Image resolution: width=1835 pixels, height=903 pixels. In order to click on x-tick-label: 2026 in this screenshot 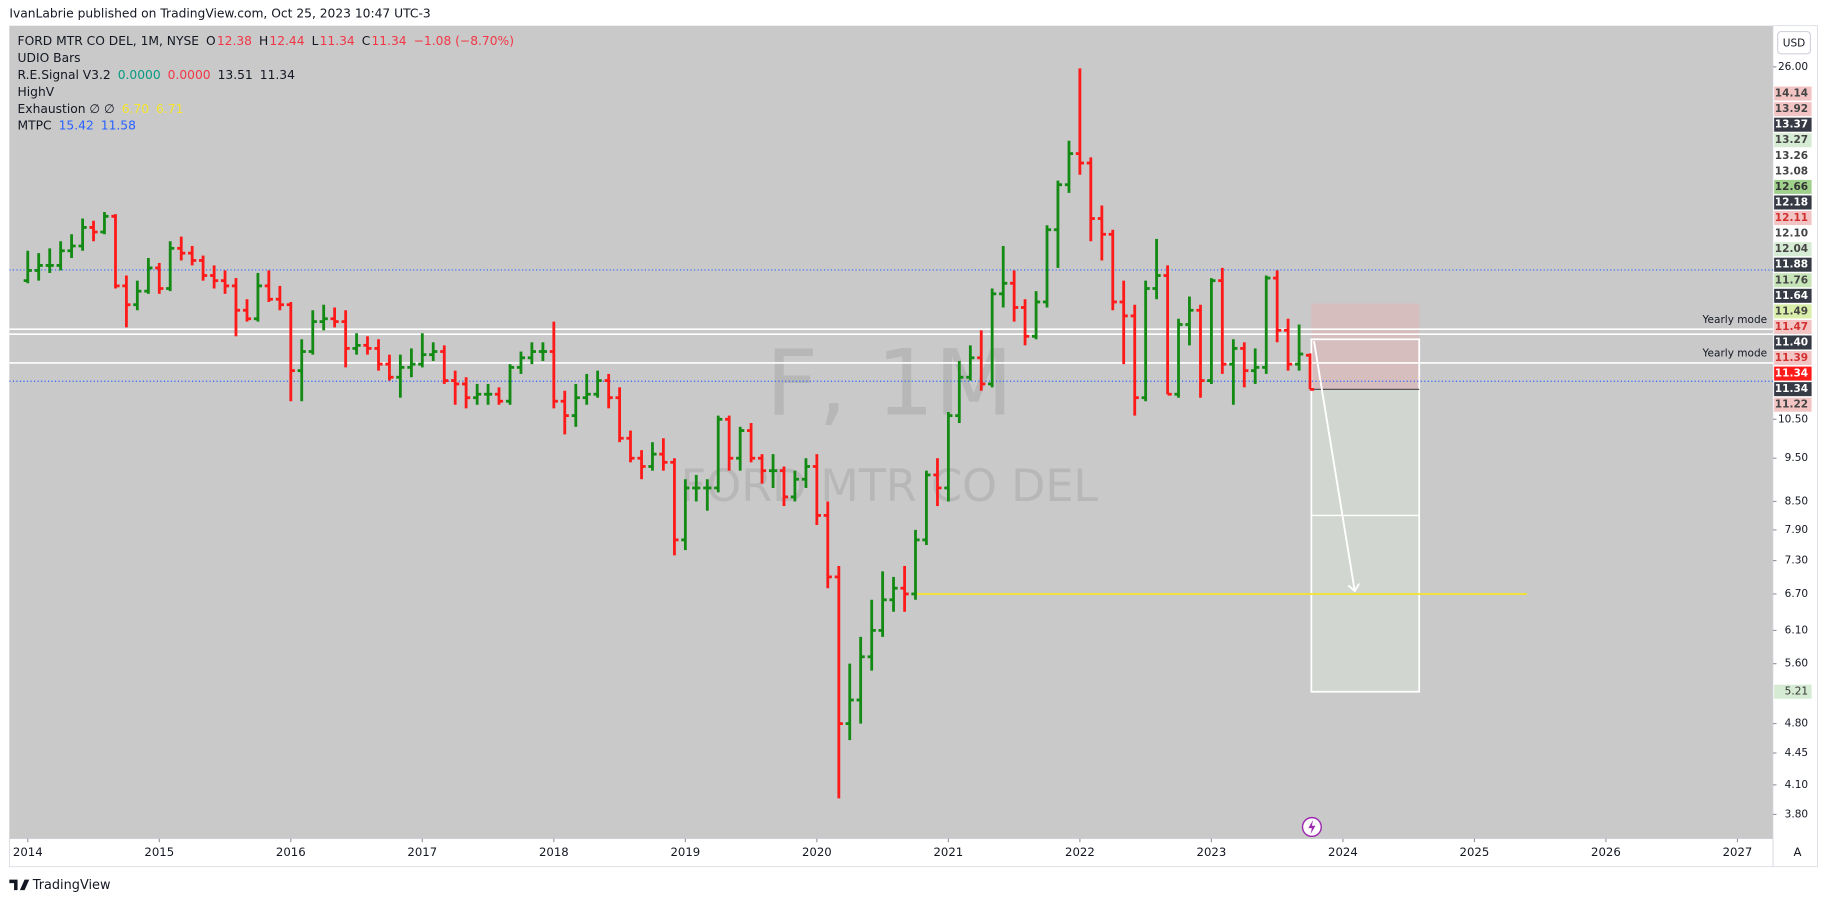, I will do `click(1606, 852)`.